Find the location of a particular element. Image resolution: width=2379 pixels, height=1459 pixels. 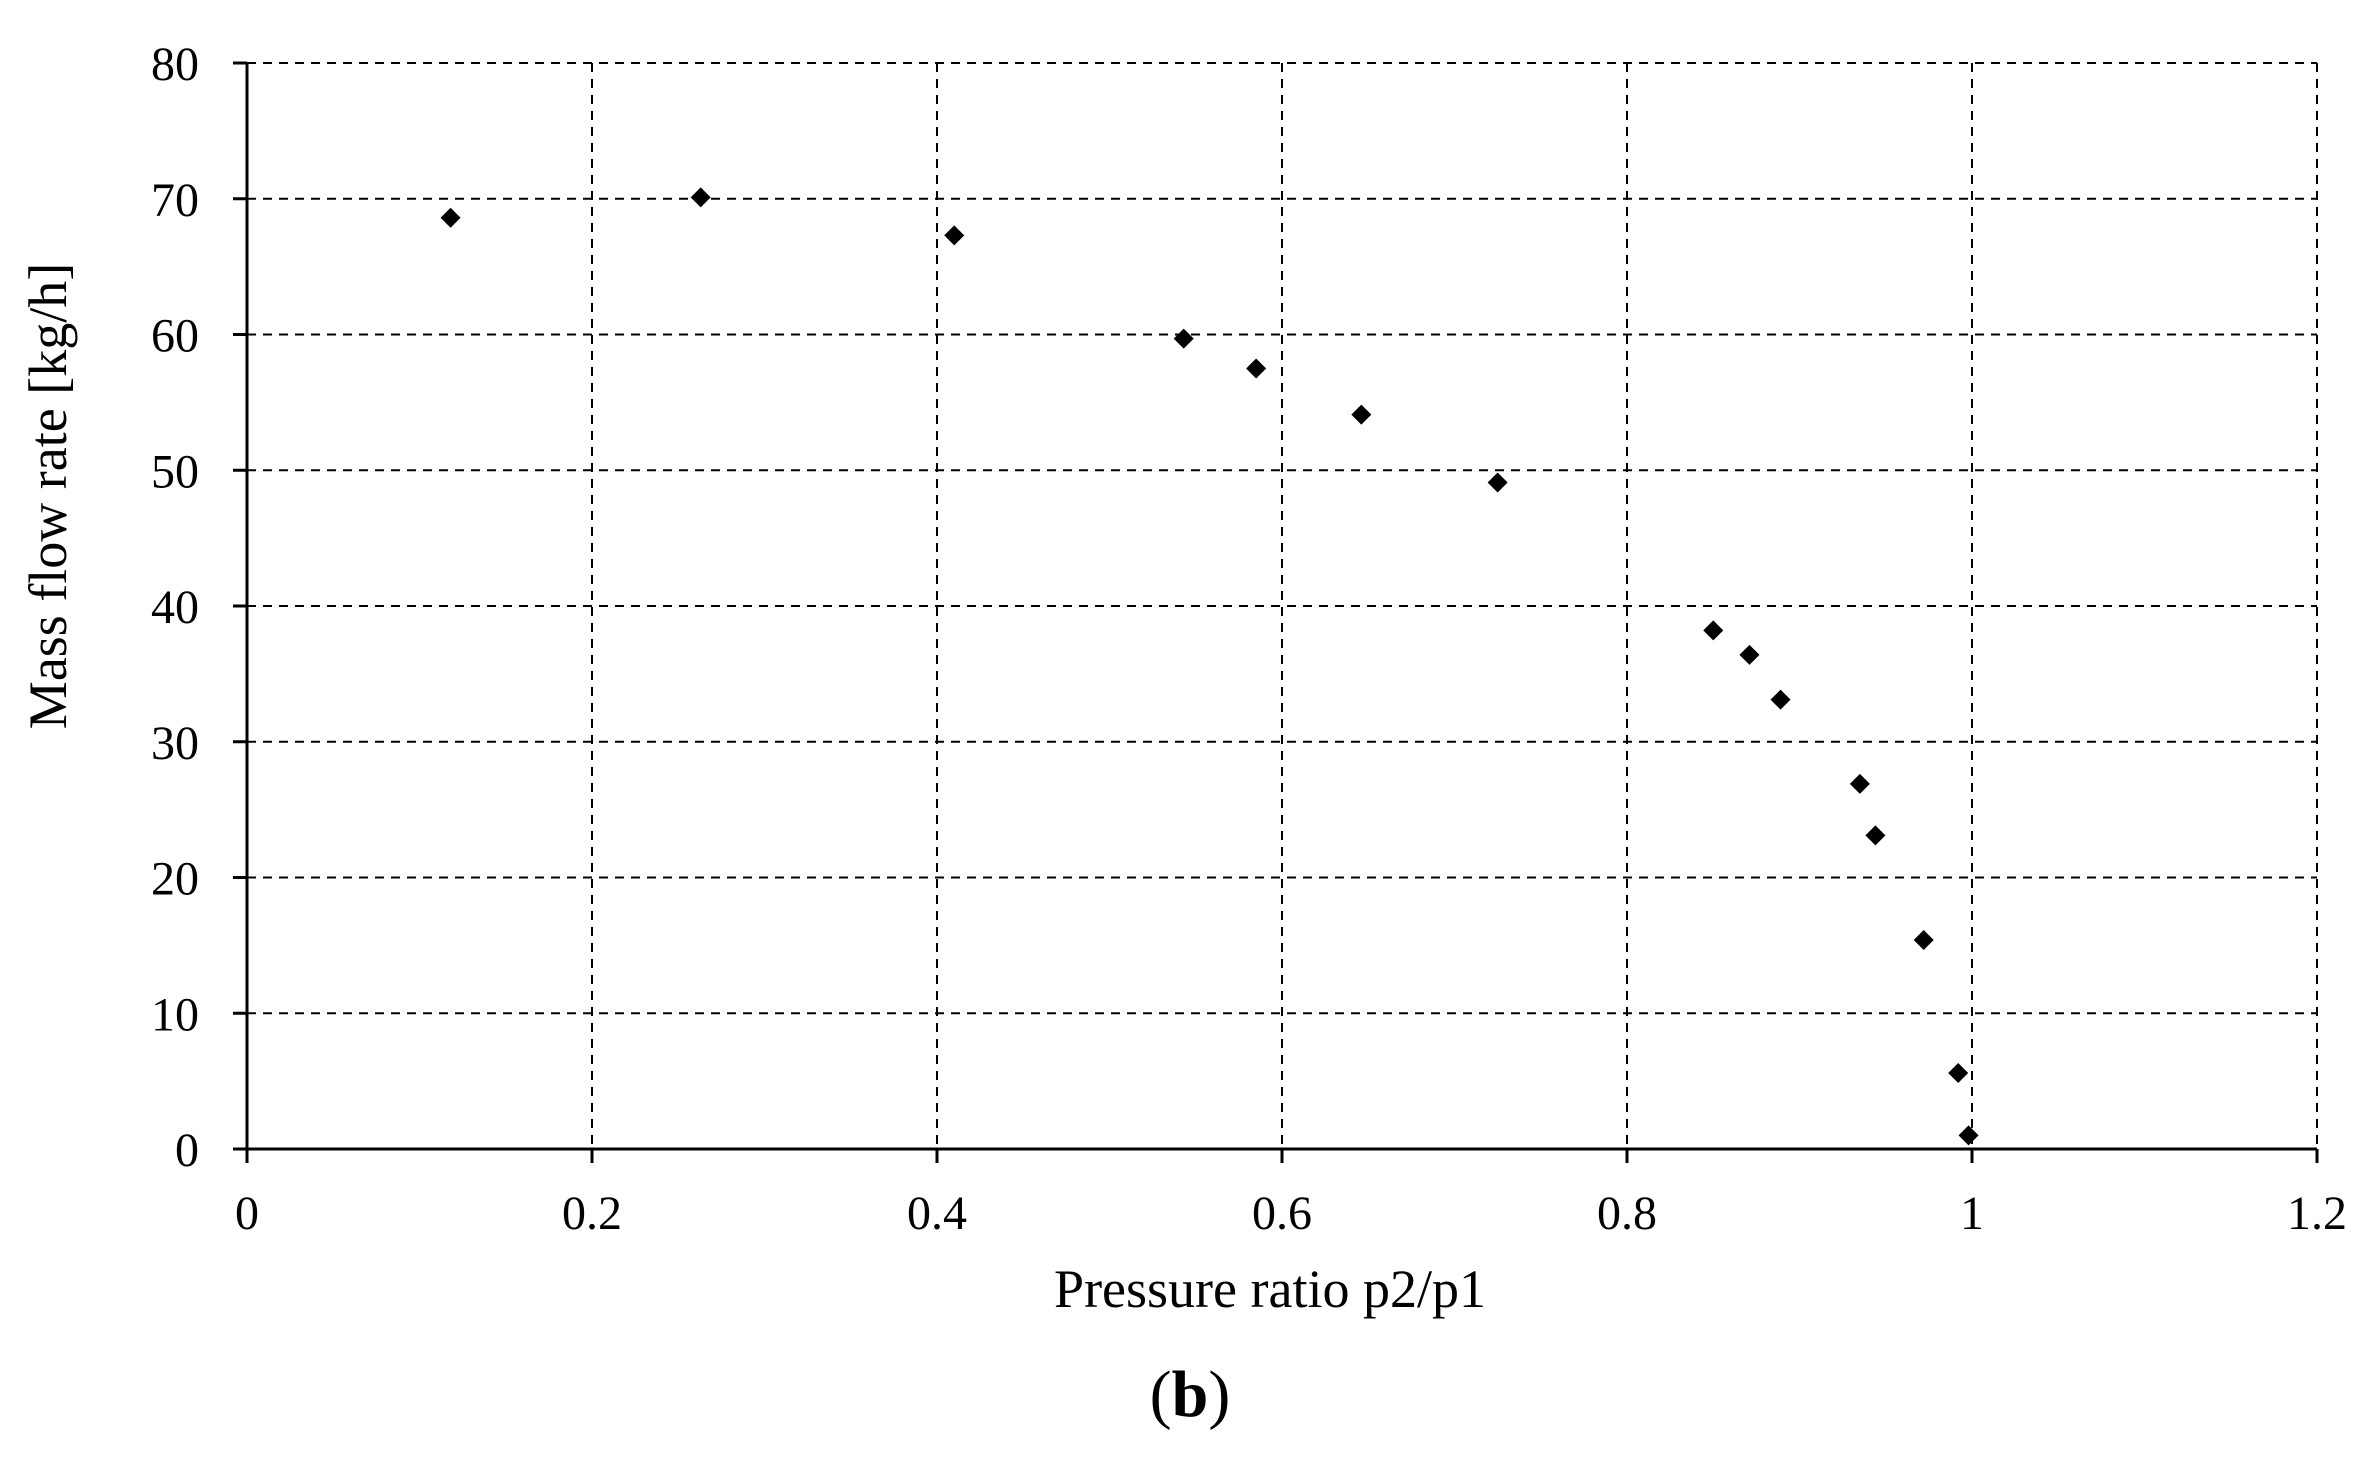

x-tick-label: 0.8 is located at coordinates (1627, 1213).